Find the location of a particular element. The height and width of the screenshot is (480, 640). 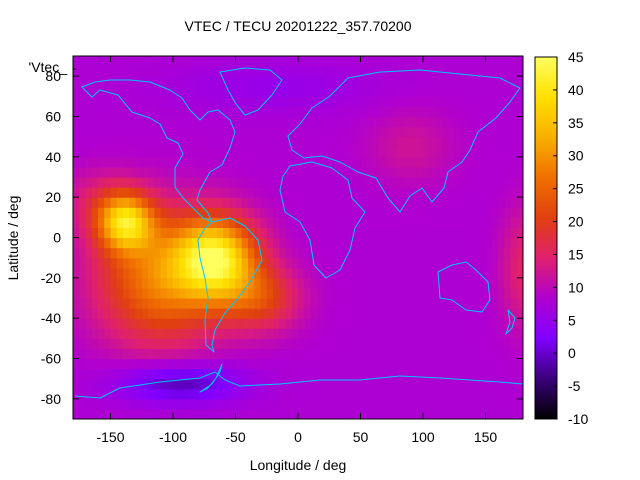

x-axis-label: Longitude / deg is located at coordinates (298, 465).